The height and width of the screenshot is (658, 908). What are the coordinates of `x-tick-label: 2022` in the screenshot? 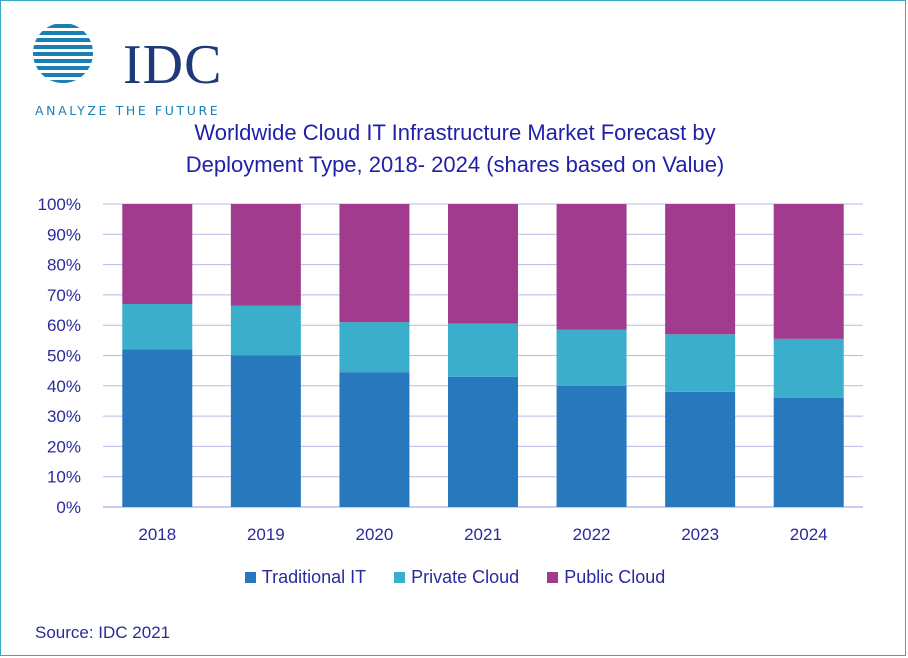 It's located at (592, 534).